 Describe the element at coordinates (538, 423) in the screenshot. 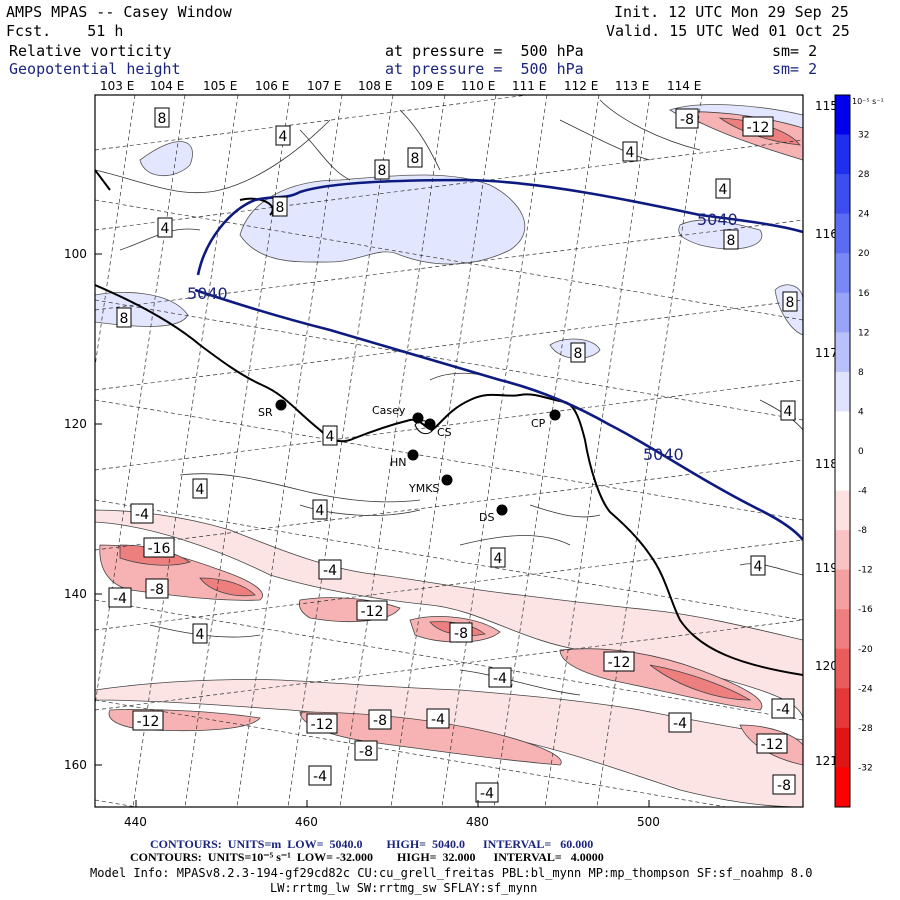

I see `station-label: CP` at that location.